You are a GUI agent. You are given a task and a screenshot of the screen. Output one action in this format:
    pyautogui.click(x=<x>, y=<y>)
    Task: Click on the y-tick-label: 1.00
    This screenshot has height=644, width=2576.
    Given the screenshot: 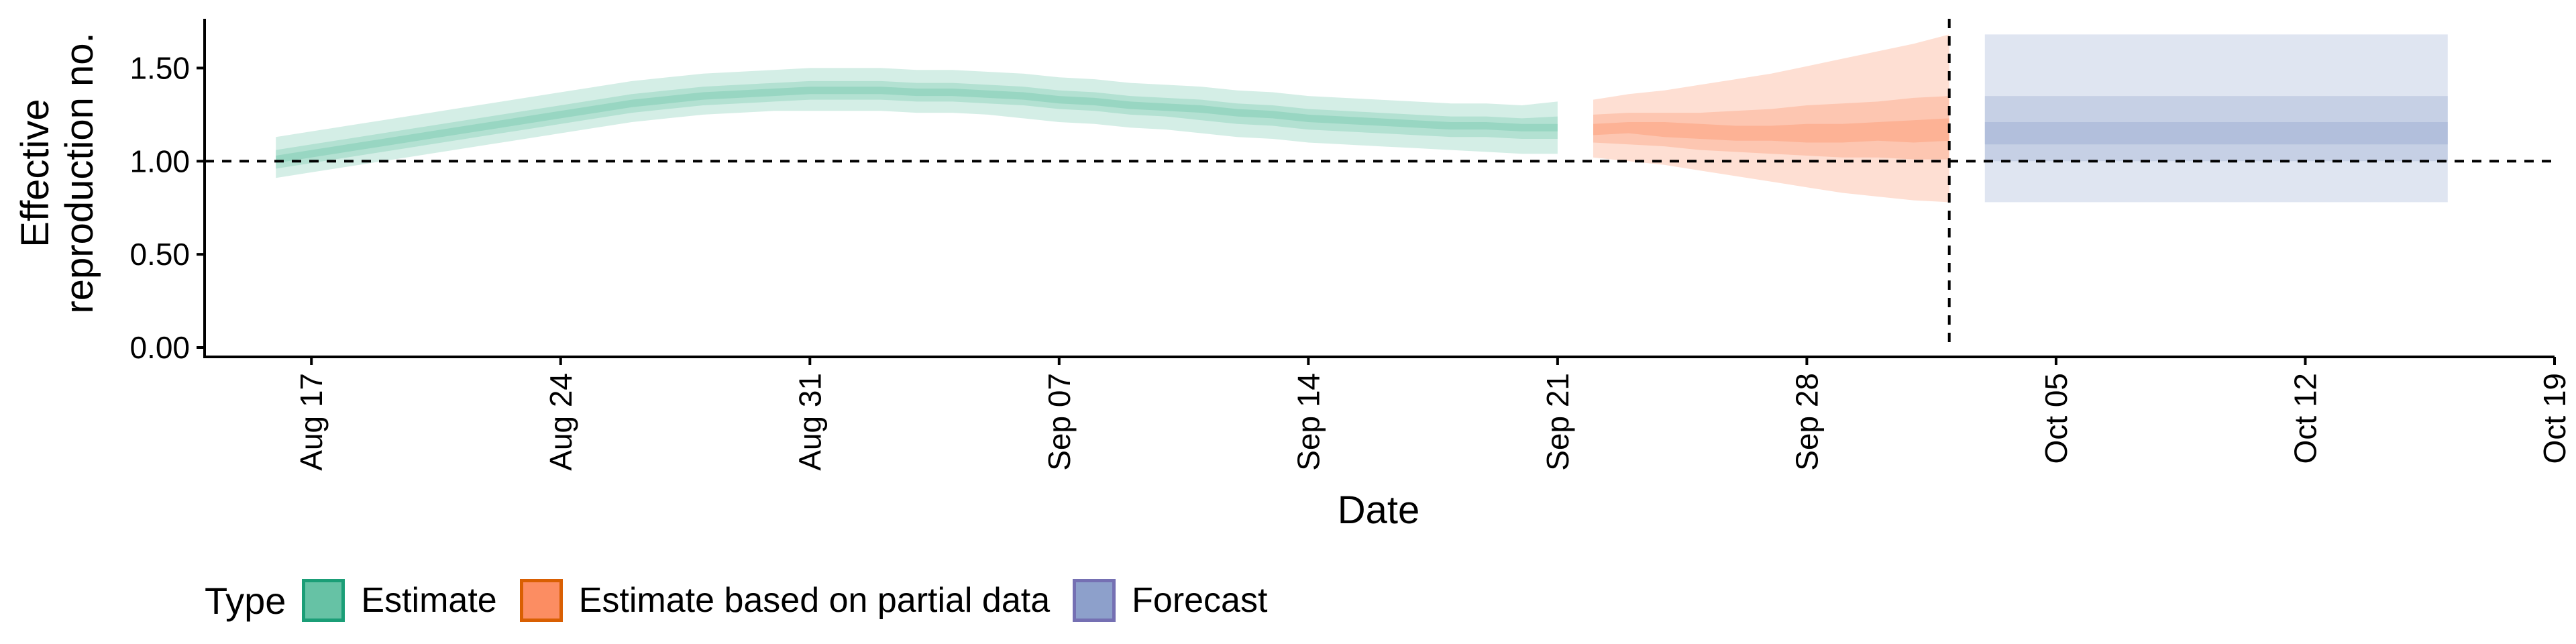 What is the action you would take?
    pyautogui.click(x=159, y=161)
    